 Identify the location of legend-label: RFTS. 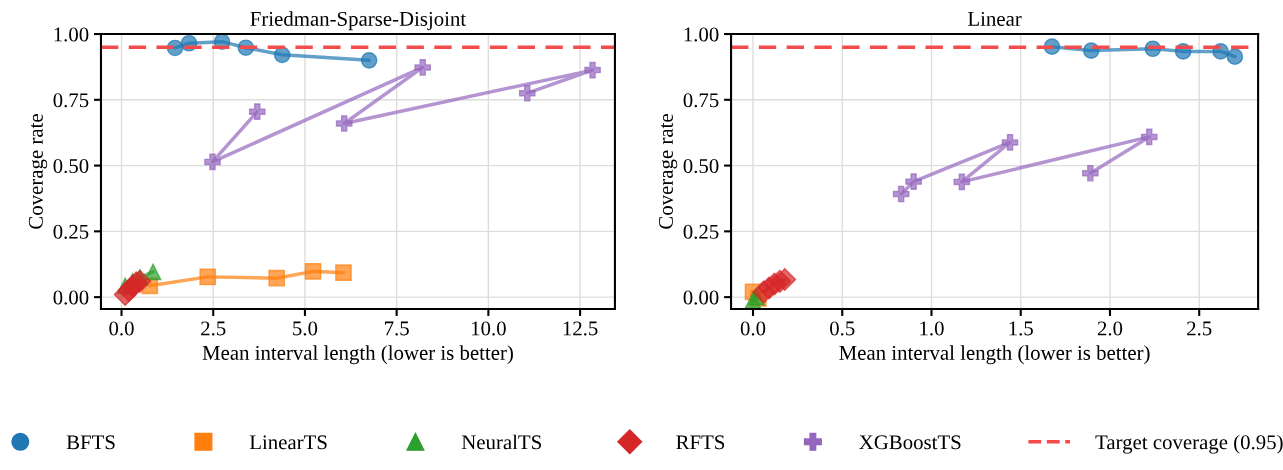
(700, 442).